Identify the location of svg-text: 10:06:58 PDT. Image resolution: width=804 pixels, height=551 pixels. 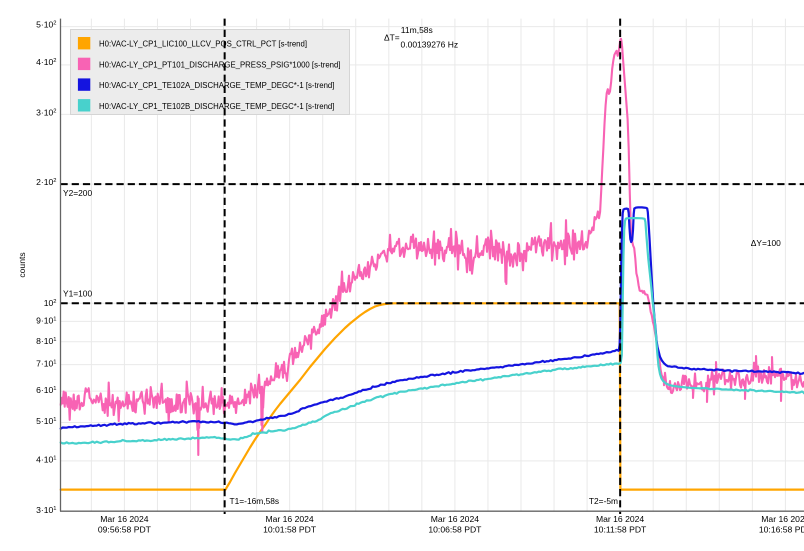
(455, 530).